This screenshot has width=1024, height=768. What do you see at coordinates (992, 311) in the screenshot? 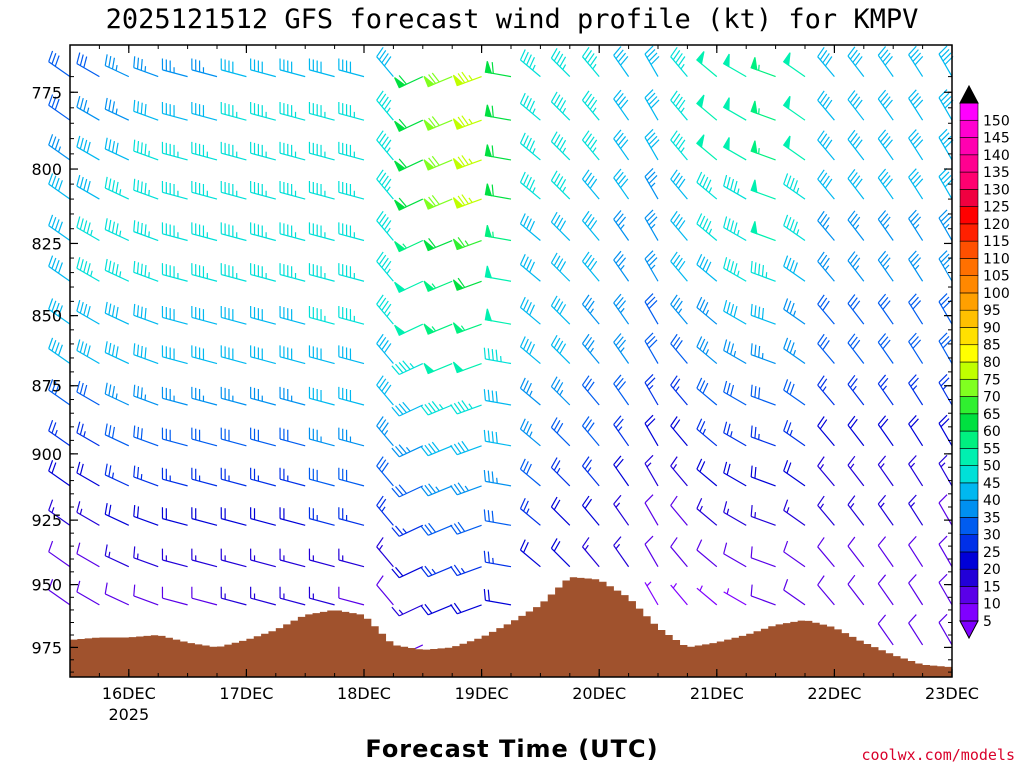
I see `colorbar-tick-label: 95` at bounding box center [992, 311].